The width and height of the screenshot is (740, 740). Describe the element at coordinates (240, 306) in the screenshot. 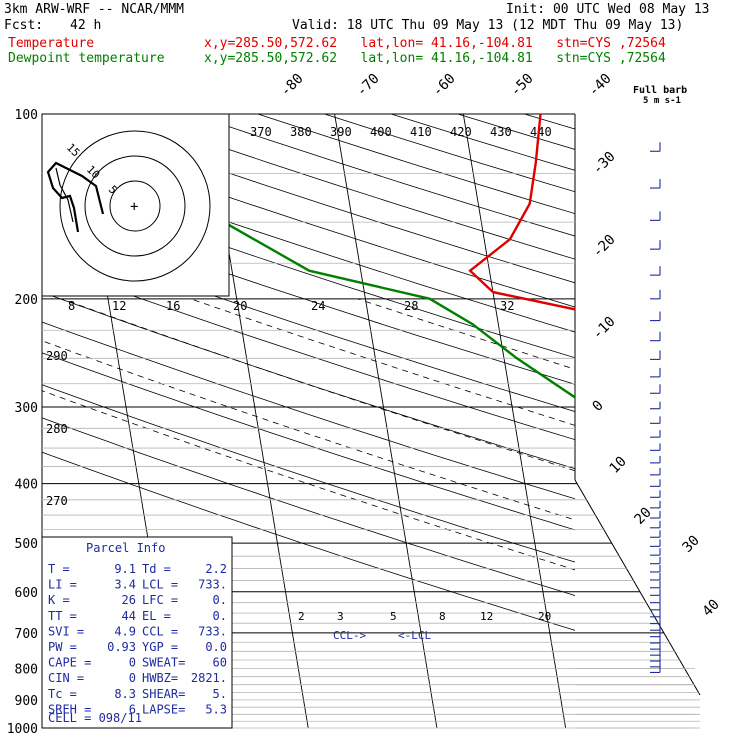

I see `mixing-ratio-label: 20` at that location.